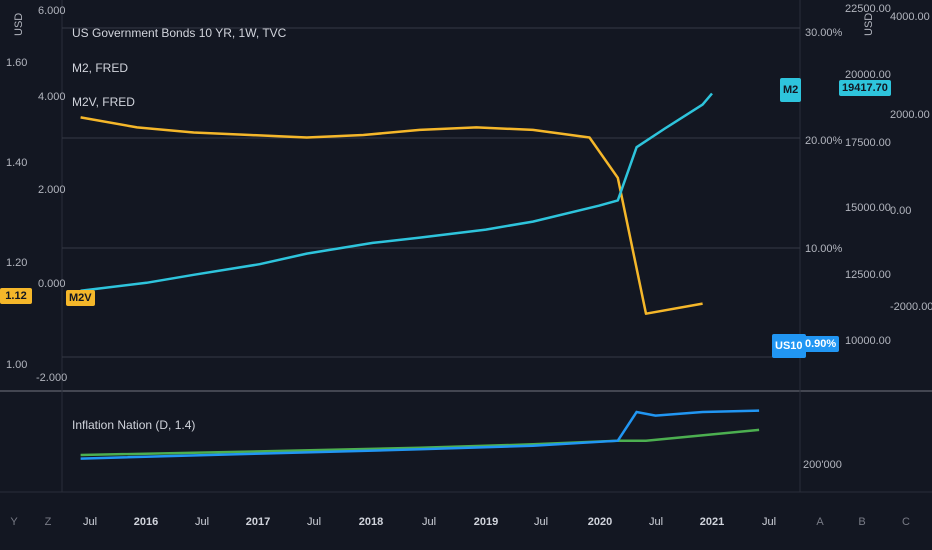  Describe the element at coordinates (52, 11) in the screenshot. I see `left-inner-tick: 6.000` at that location.